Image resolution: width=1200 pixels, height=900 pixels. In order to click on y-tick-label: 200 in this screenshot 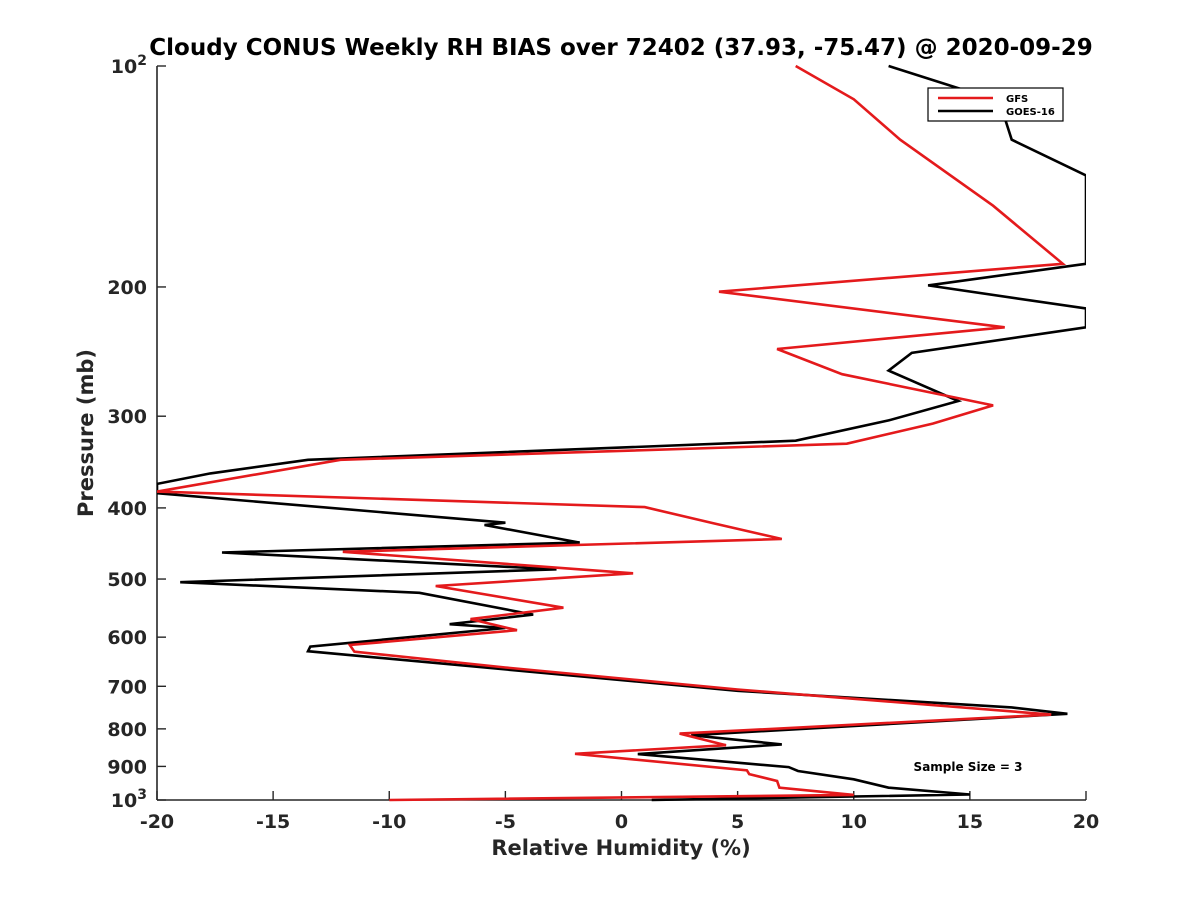, I will do `click(127, 288)`.